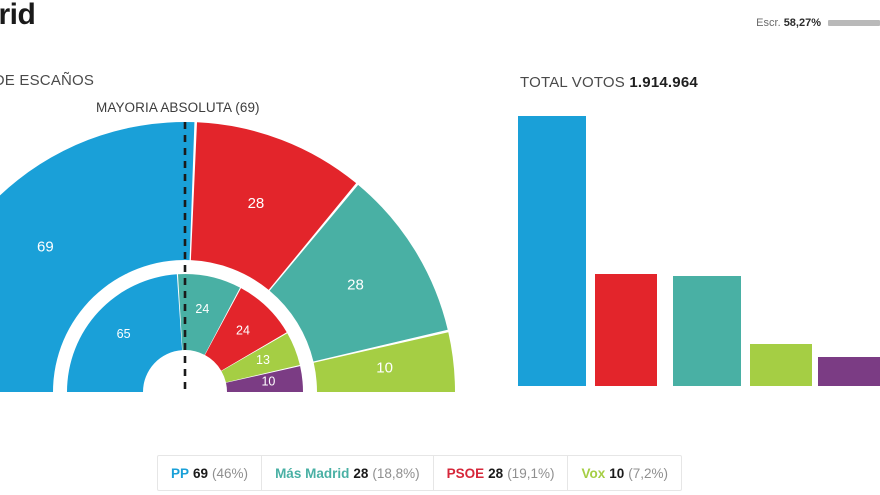  I want to click on vote-bar-psoe, so click(626, 329).